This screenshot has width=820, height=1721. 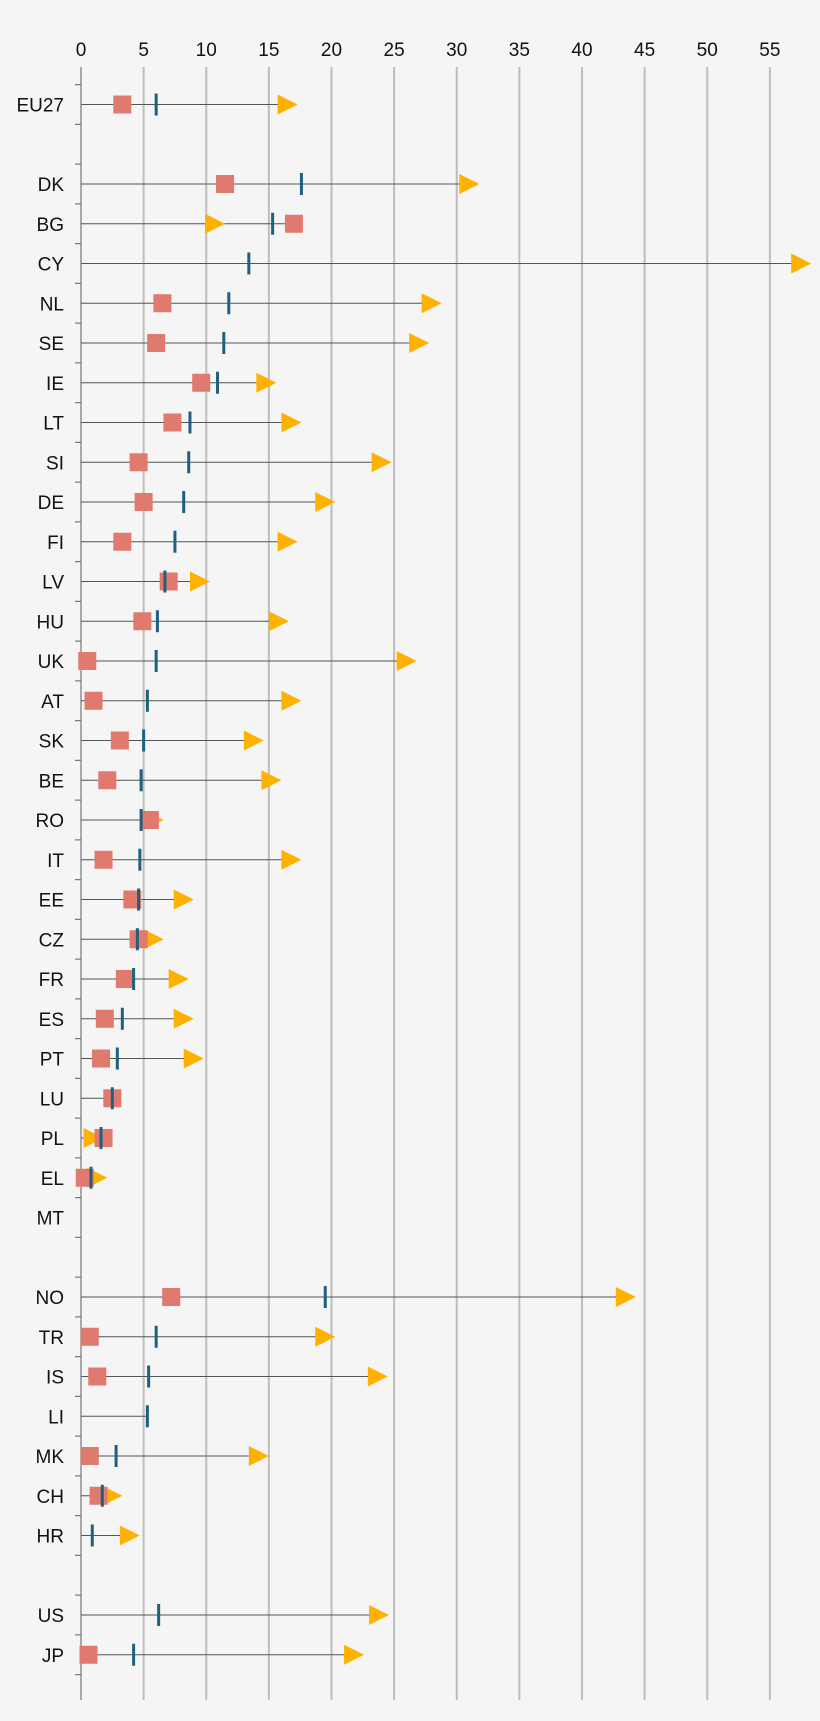 I want to click on data-row: CH, so click(x=80, y=1496).